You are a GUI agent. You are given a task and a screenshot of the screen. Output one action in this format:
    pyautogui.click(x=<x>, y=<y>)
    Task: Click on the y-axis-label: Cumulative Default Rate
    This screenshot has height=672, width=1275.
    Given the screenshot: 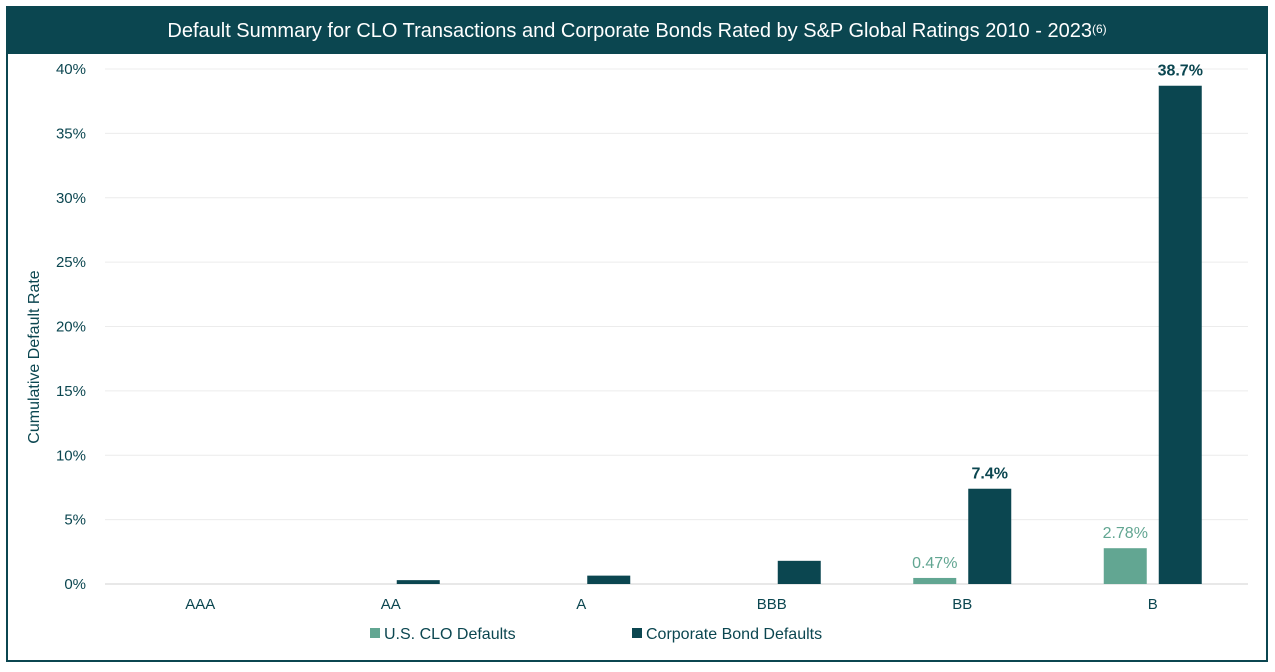 What is the action you would take?
    pyautogui.click(x=34, y=357)
    